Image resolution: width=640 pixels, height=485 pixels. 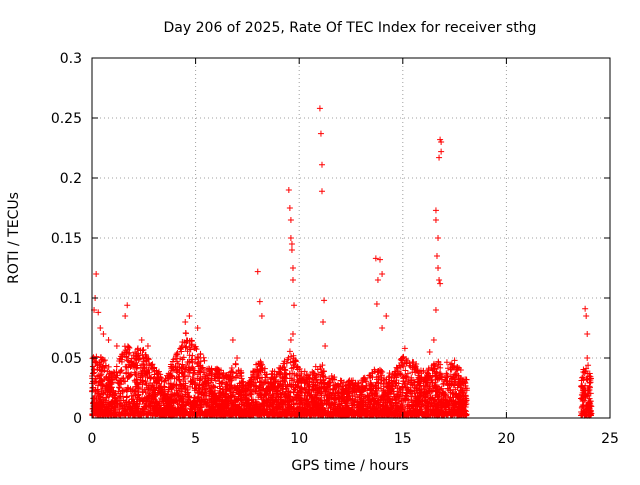 I want to click on x-tick-label: 0, so click(x=92, y=439).